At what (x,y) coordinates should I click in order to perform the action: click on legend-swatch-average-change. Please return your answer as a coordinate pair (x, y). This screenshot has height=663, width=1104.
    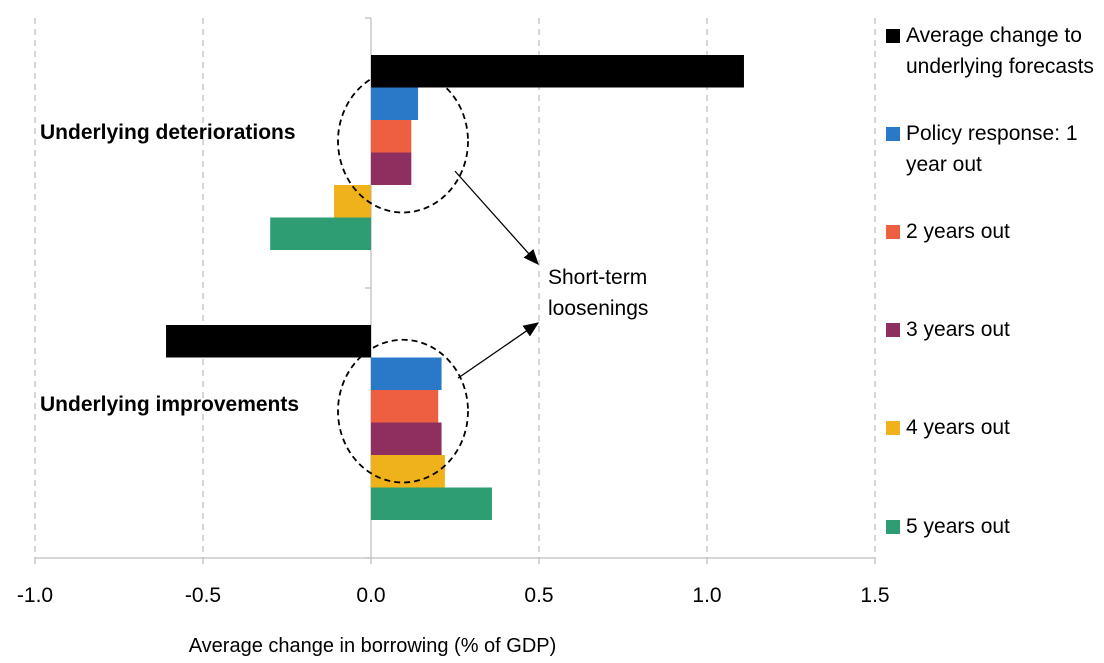
    Looking at the image, I should click on (893, 36).